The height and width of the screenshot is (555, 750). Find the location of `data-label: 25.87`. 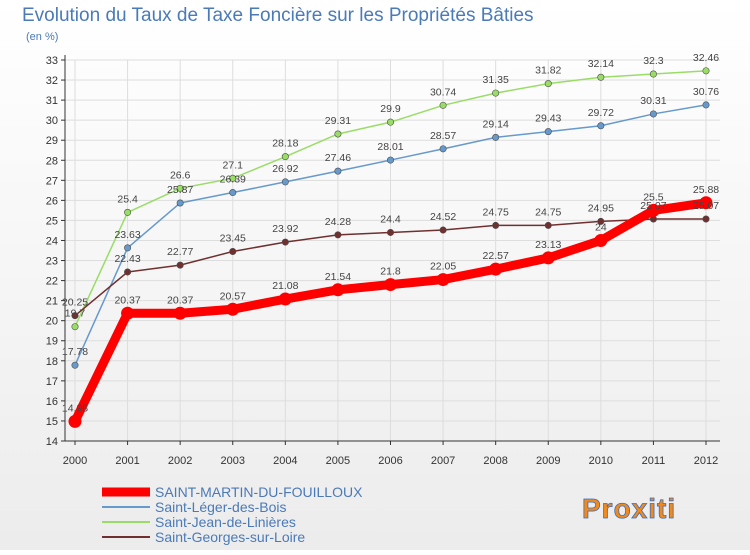

data-label: 25.87 is located at coordinates (180, 190).